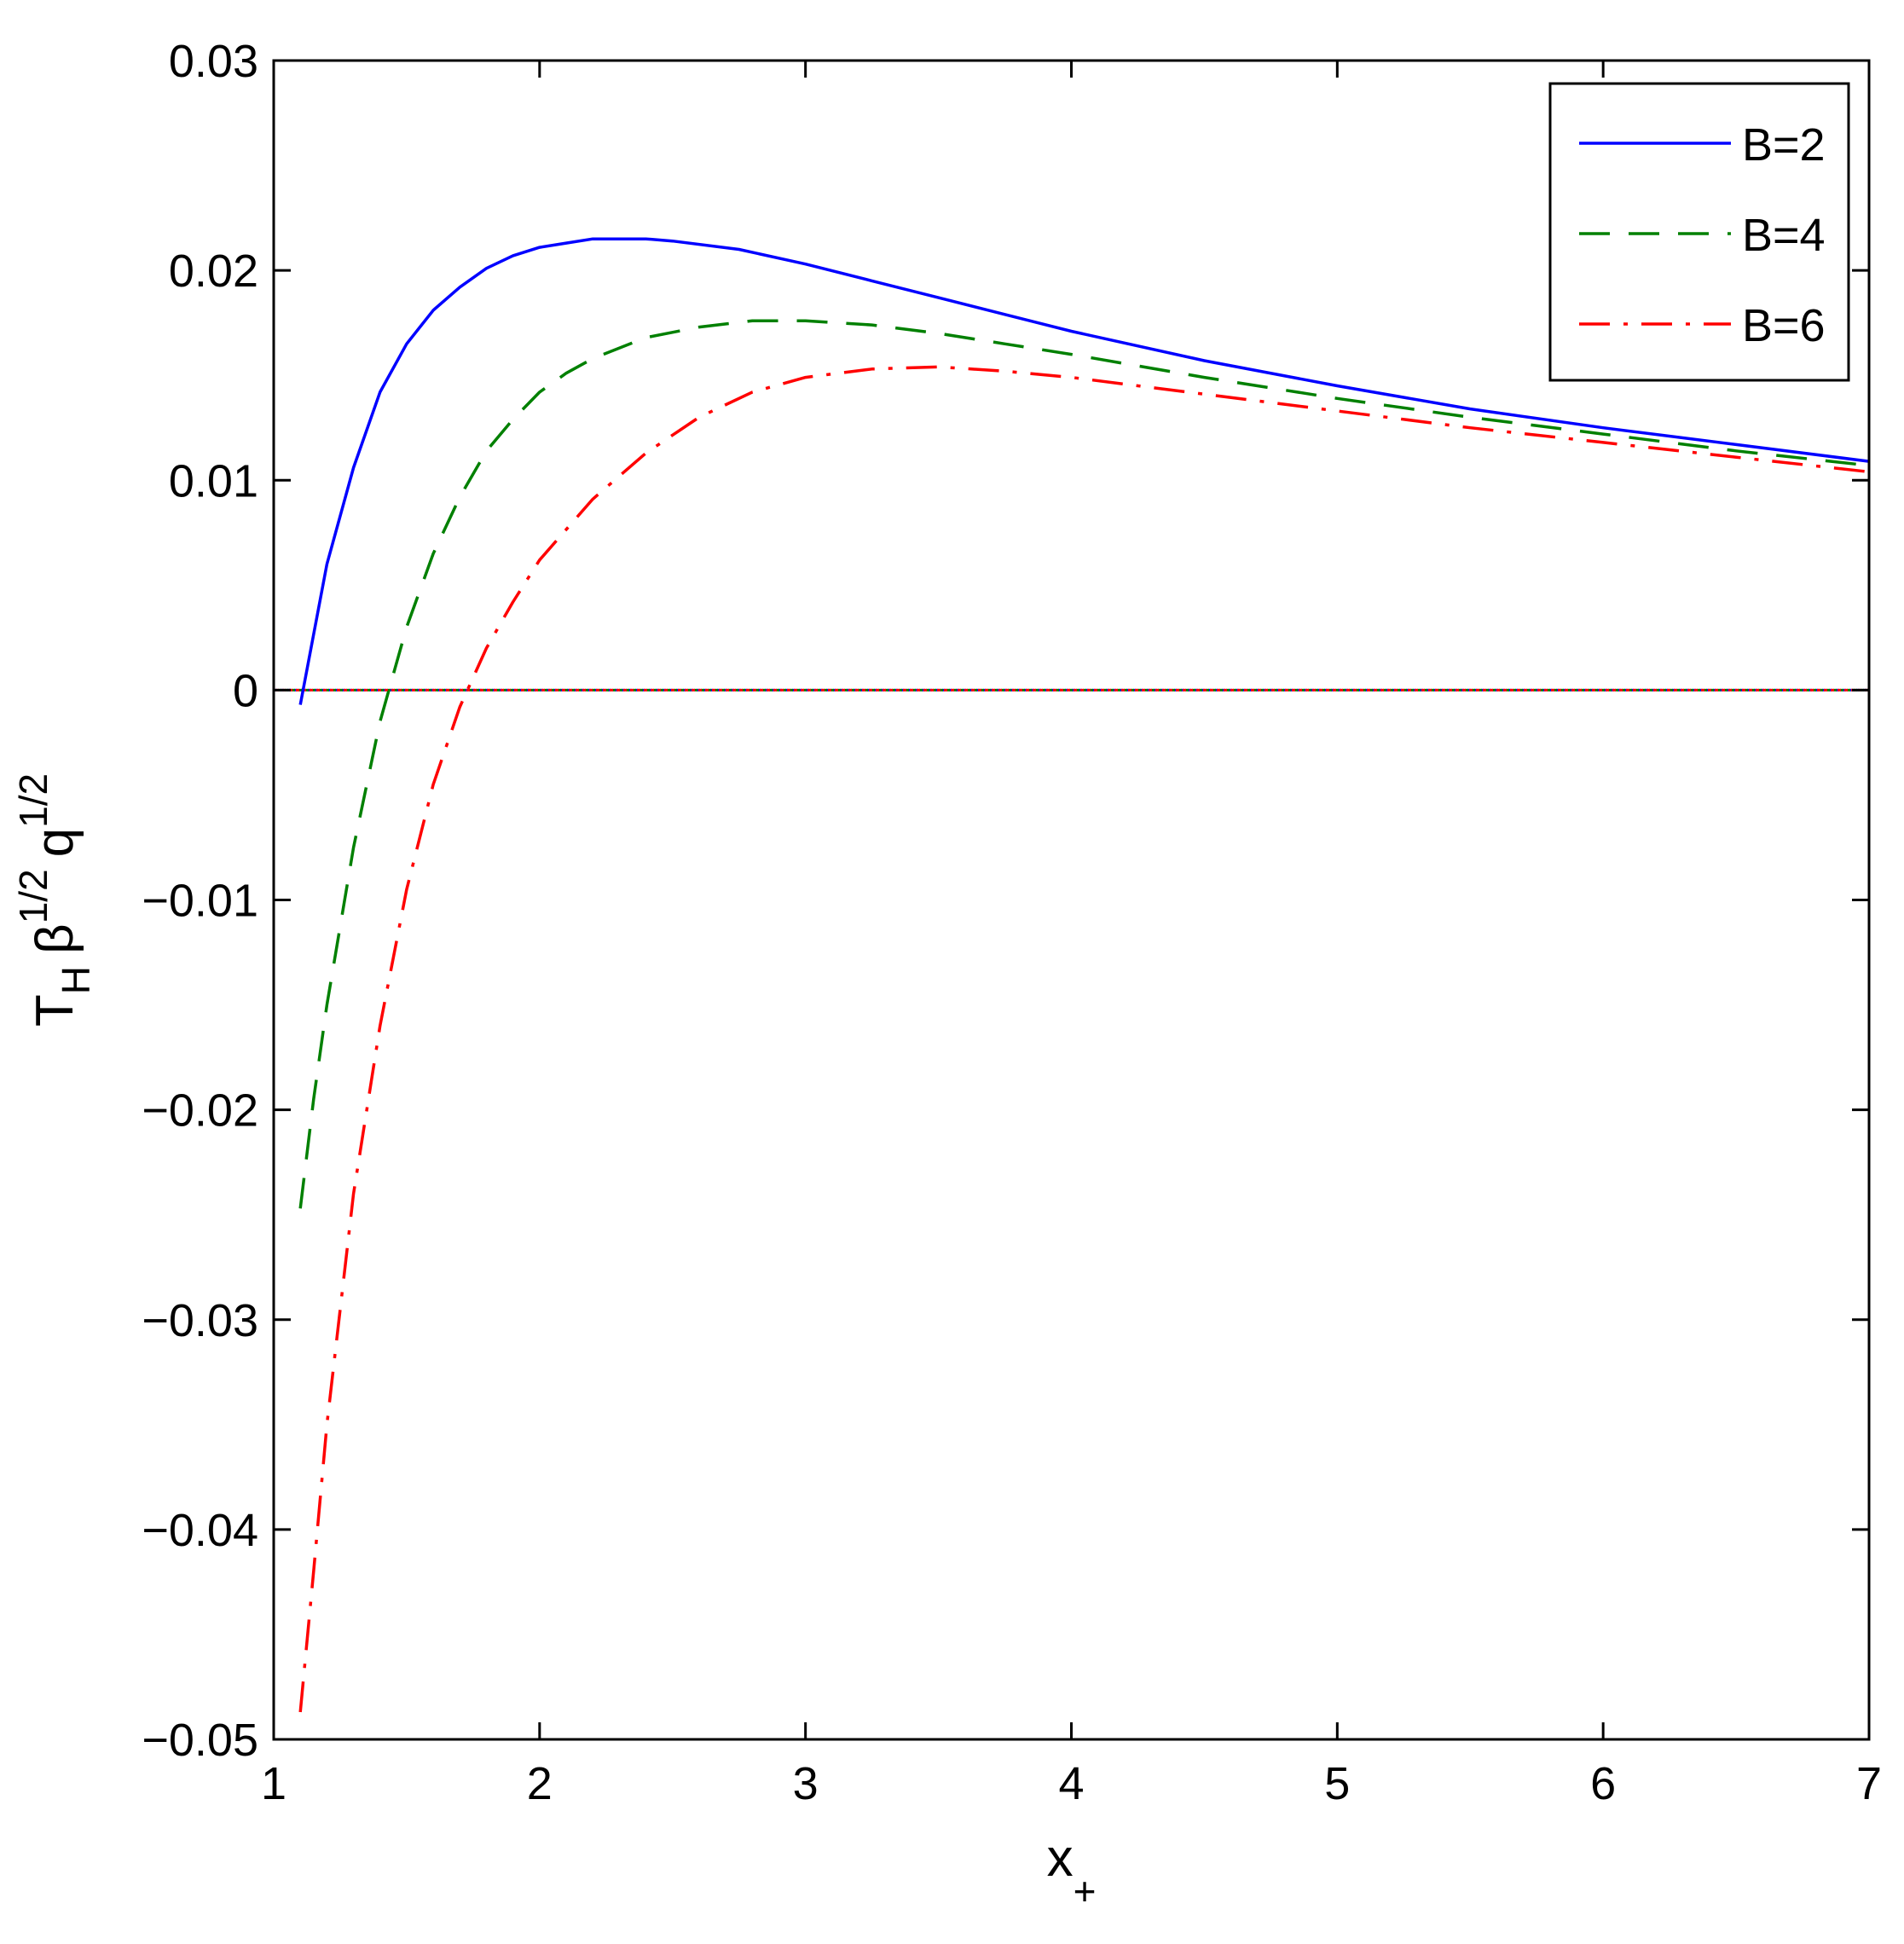  What do you see at coordinates (213, 480) in the screenshot?
I see `y-tick-label: 0.01` at bounding box center [213, 480].